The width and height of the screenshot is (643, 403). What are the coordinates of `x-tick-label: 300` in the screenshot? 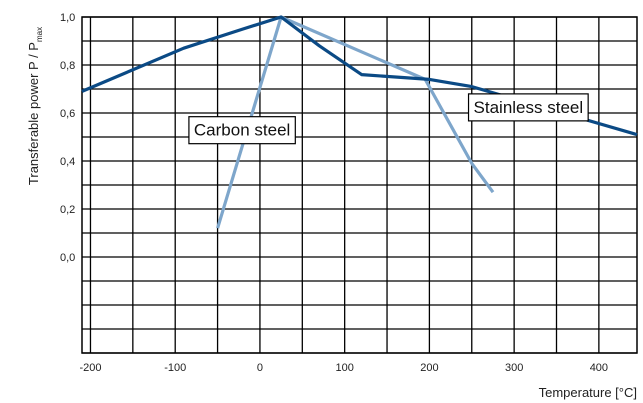 It's located at (514, 368).